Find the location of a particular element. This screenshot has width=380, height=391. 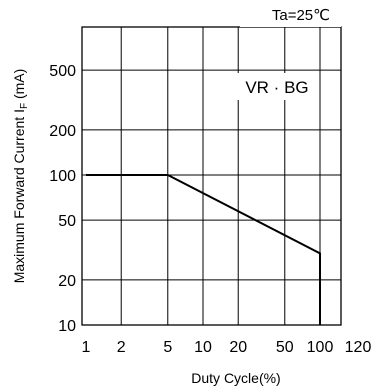

y-tick-label: 100 is located at coordinates (62, 176).